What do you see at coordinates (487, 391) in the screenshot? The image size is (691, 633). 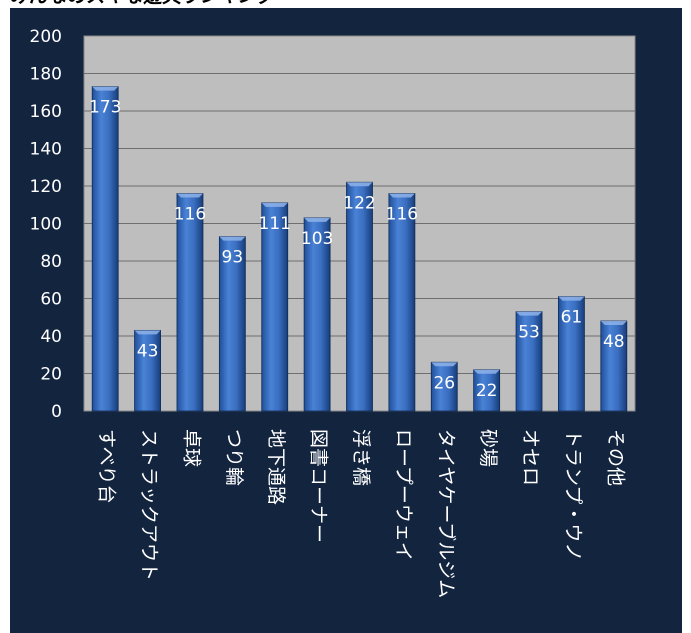 I see `data-label: 22` at bounding box center [487, 391].